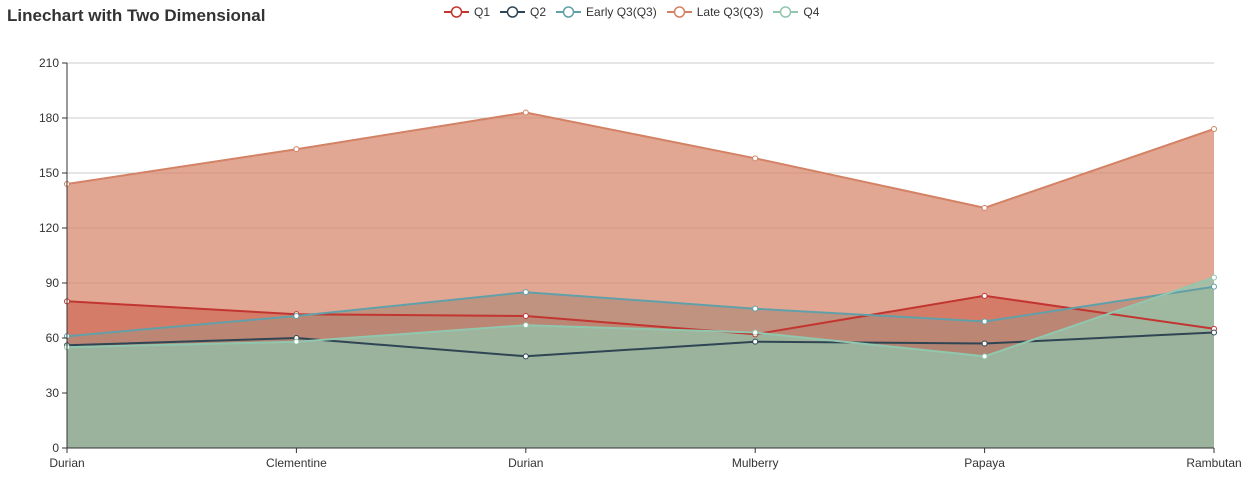 The width and height of the screenshot is (1248, 482). What do you see at coordinates (49, 63) in the screenshot?
I see `y-tick-label-7: 210` at bounding box center [49, 63].